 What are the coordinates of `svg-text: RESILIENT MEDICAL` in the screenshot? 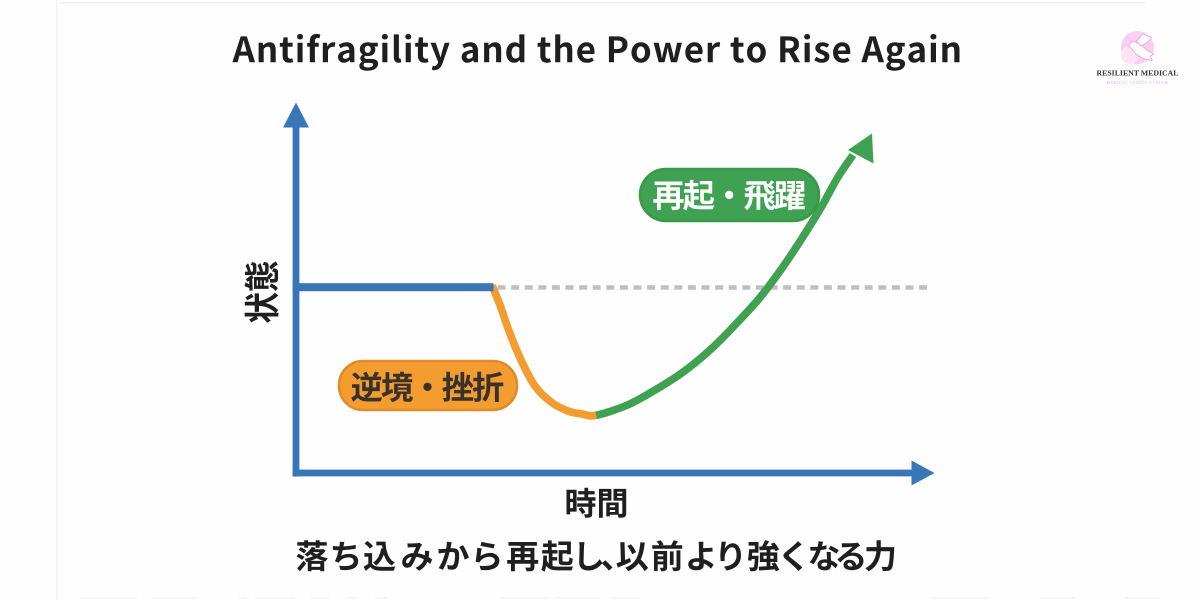 It's located at (1138, 73).